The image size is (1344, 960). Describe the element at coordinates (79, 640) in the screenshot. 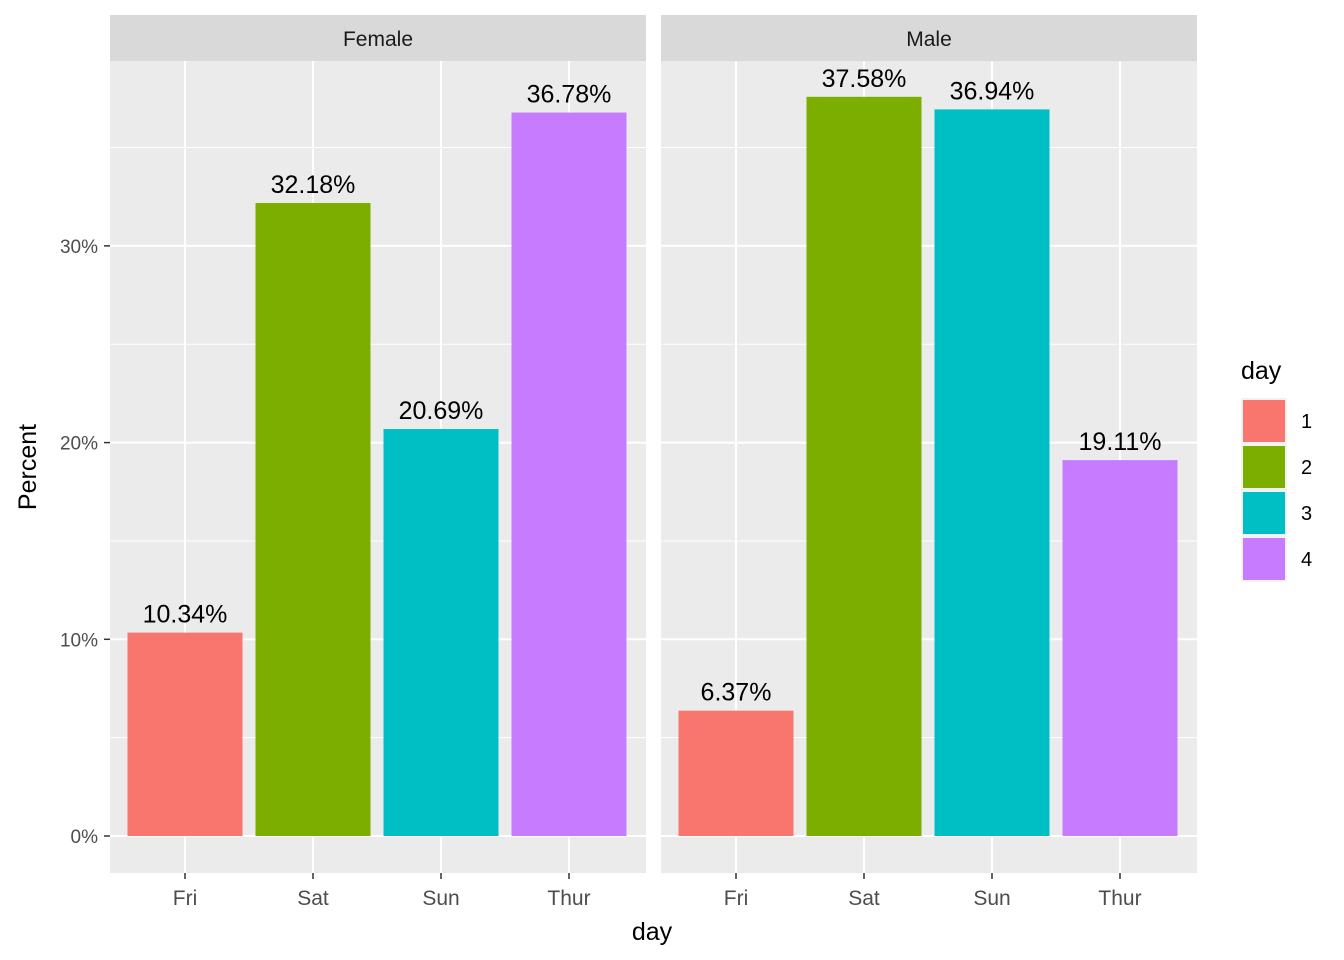

I see `y-tick-label: 10%` at that location.